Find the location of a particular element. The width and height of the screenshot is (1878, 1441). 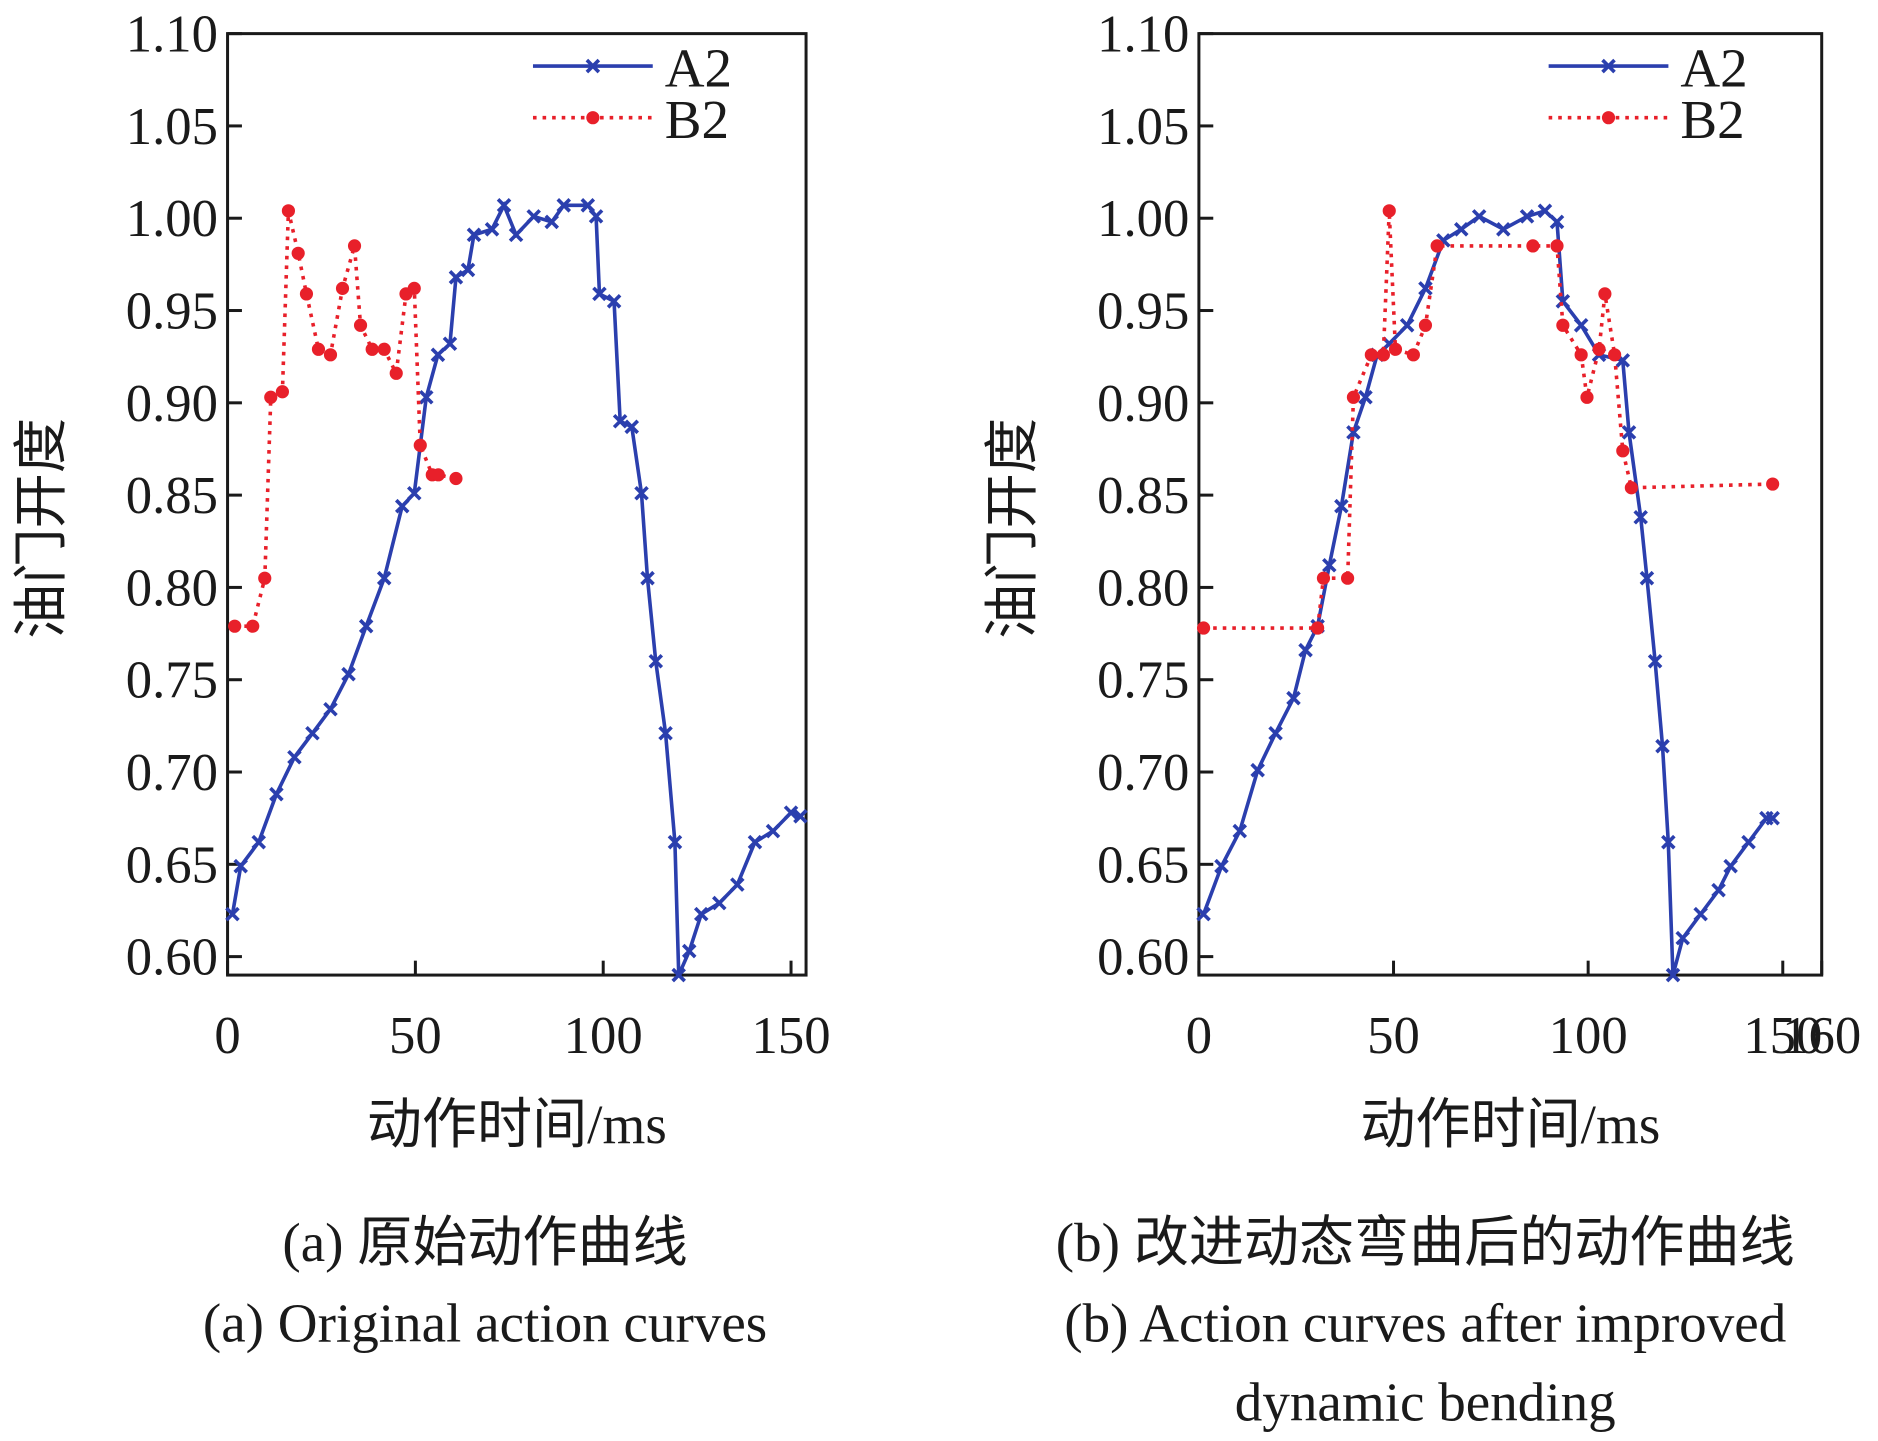

series-line is located at coordinates (1488, 420).